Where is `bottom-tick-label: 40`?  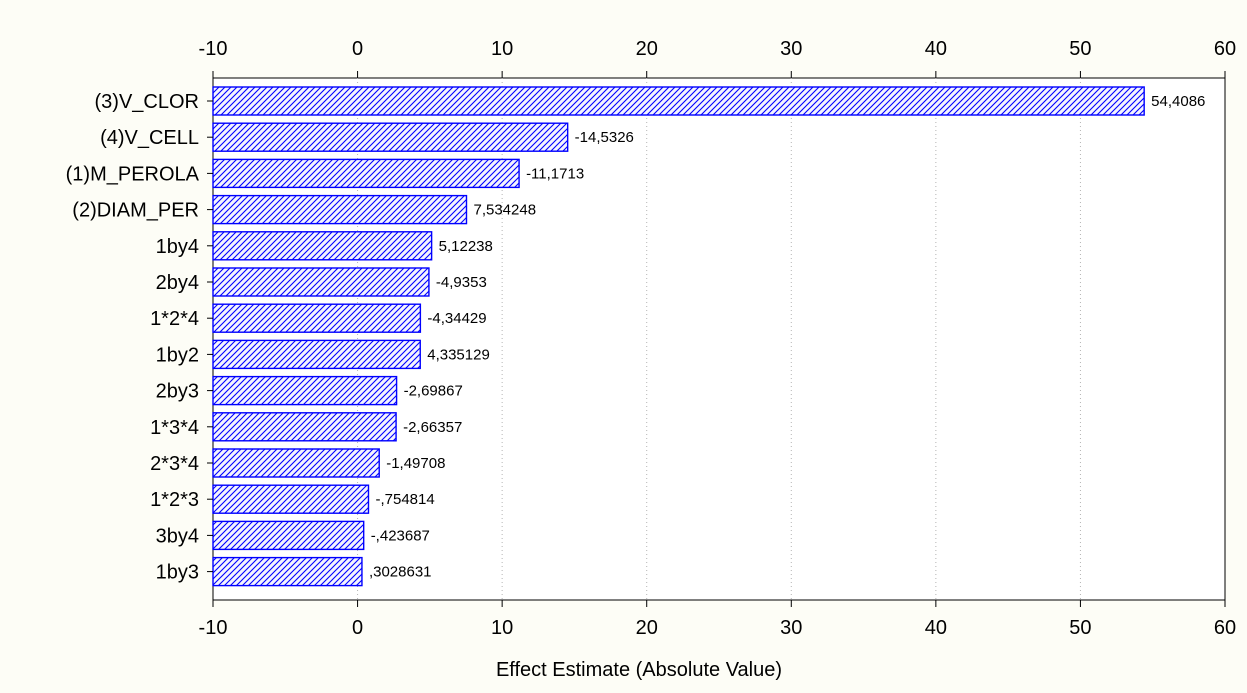 bottom-tick-label: 40 is located at coordinates (936, 628).